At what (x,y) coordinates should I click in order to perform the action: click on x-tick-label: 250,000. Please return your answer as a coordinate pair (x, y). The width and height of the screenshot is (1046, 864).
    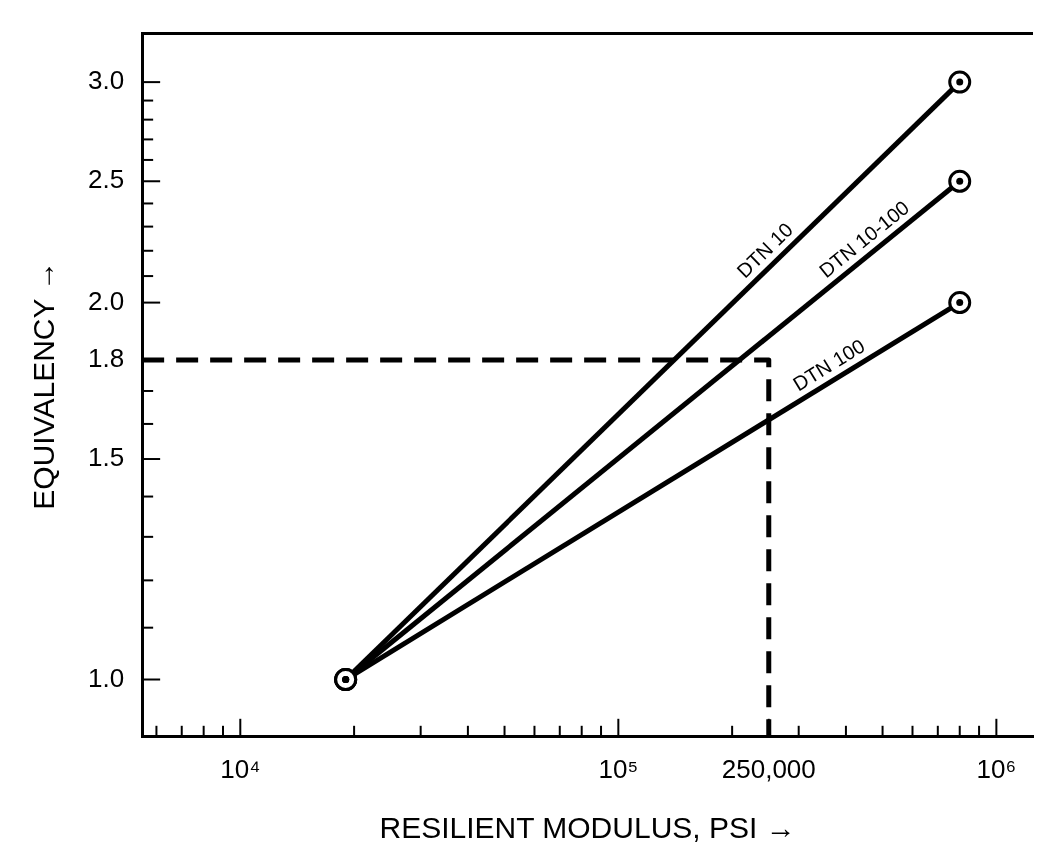
    Looking at the image, I should click on (768, 768).